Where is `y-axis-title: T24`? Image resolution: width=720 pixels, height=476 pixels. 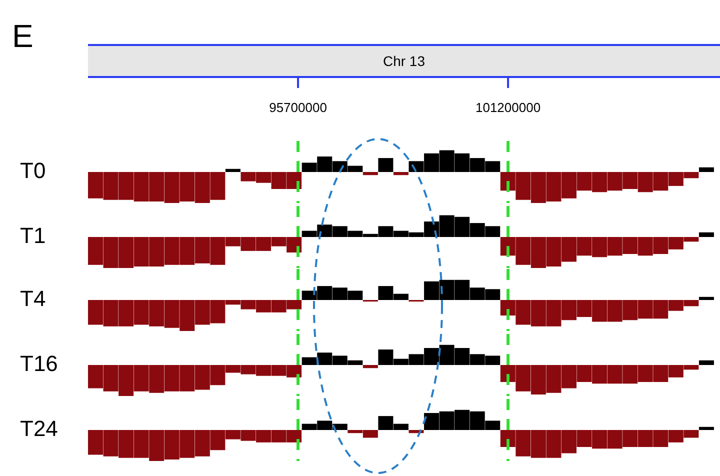 y-axis-title: T24 is located at coordinates (39, 429).